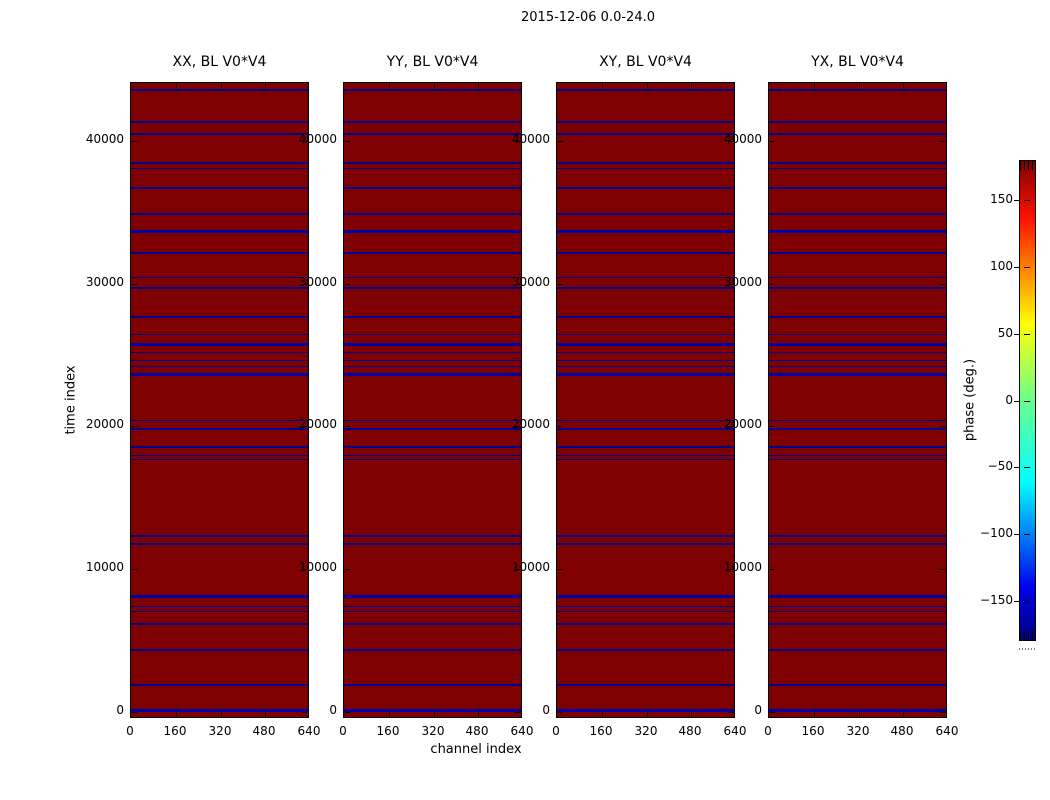 The image size is (1050, 800). Describe the element at coordinates (1016, 601) in the screenshot. I see `colorbar-tickmark-outer` at that location.